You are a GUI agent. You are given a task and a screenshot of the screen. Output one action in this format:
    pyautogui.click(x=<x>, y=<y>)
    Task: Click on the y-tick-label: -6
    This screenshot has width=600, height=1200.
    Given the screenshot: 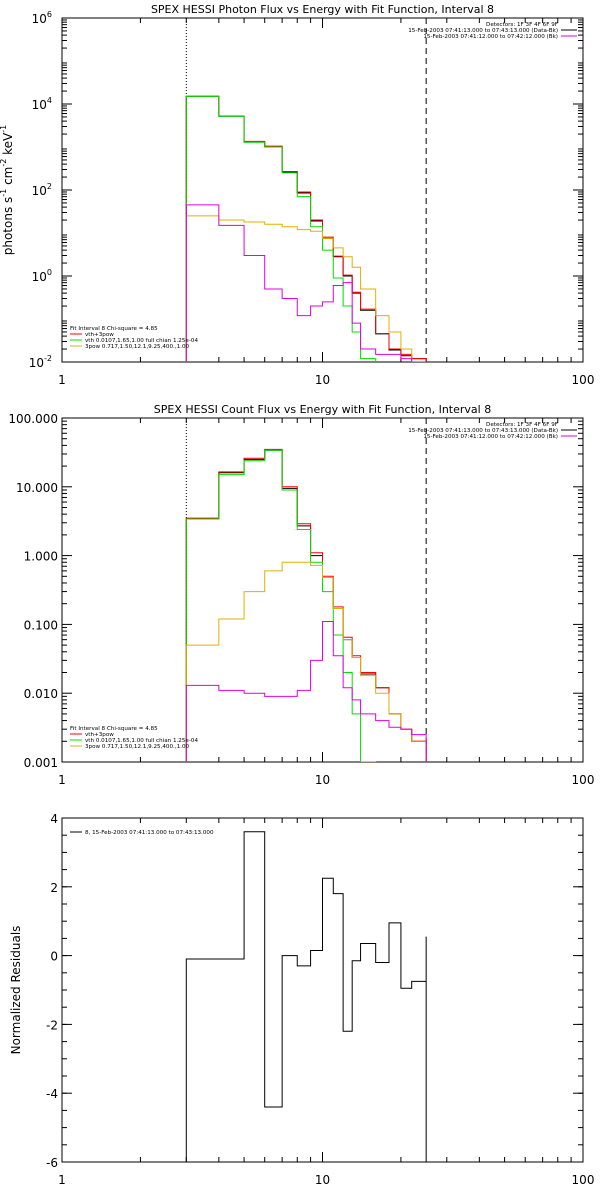 What is the action you would take?
    pyautogui.click(x=52, y=1163)
    